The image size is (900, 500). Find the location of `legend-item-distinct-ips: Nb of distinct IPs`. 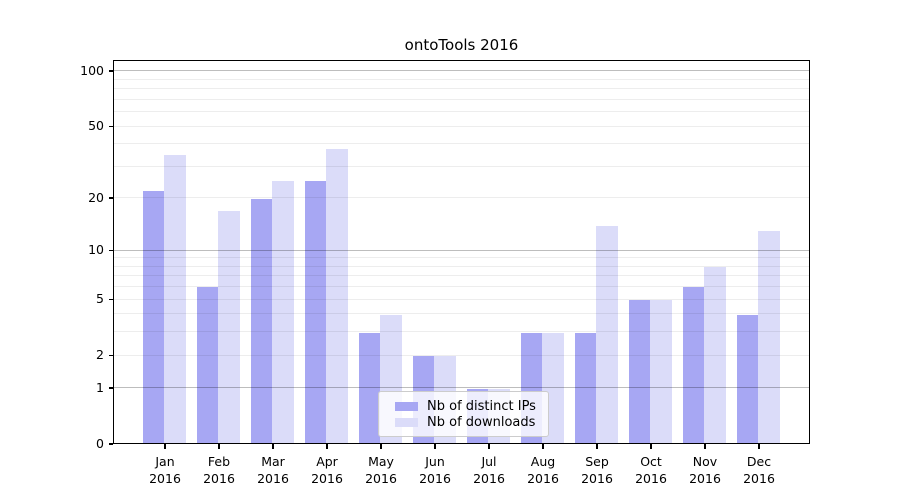

legend-item-distinct-ips: Nb of distinct IPs is located at coordinates (464, 406).